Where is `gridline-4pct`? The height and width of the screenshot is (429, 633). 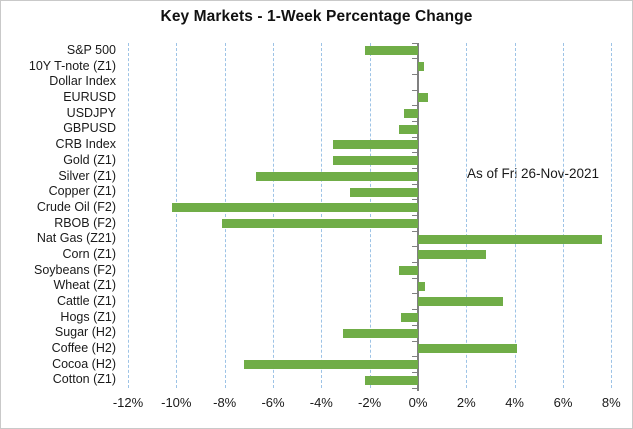
gridline-4pct is located at coordinates (515, 215).